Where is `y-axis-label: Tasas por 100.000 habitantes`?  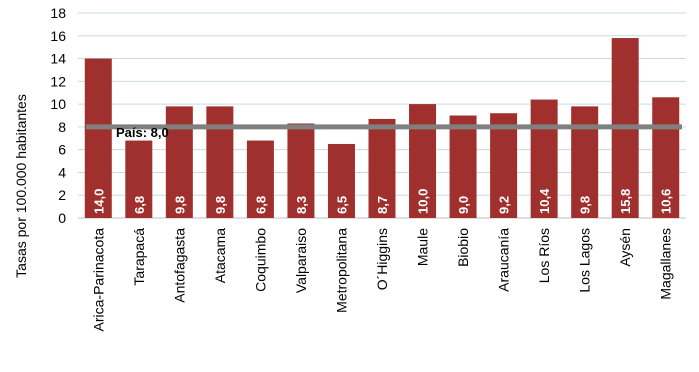
y-axis-label: Tasas por 100.000 habitantes is located at coordinates (21, 186).